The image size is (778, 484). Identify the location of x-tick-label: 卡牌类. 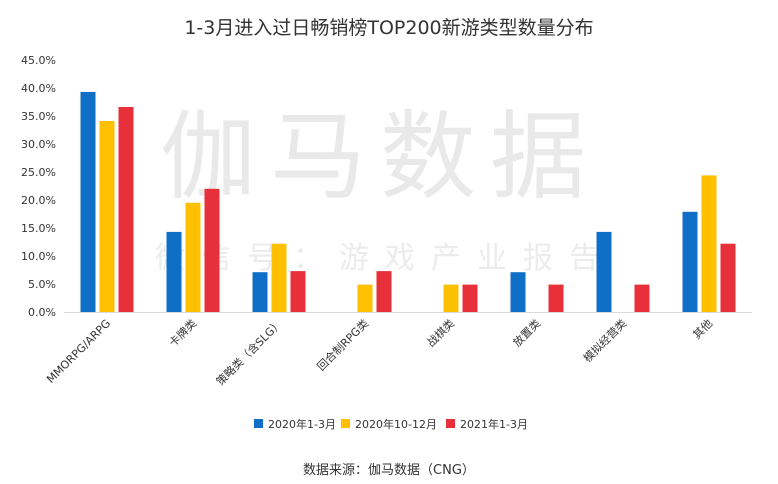
(182, 332).